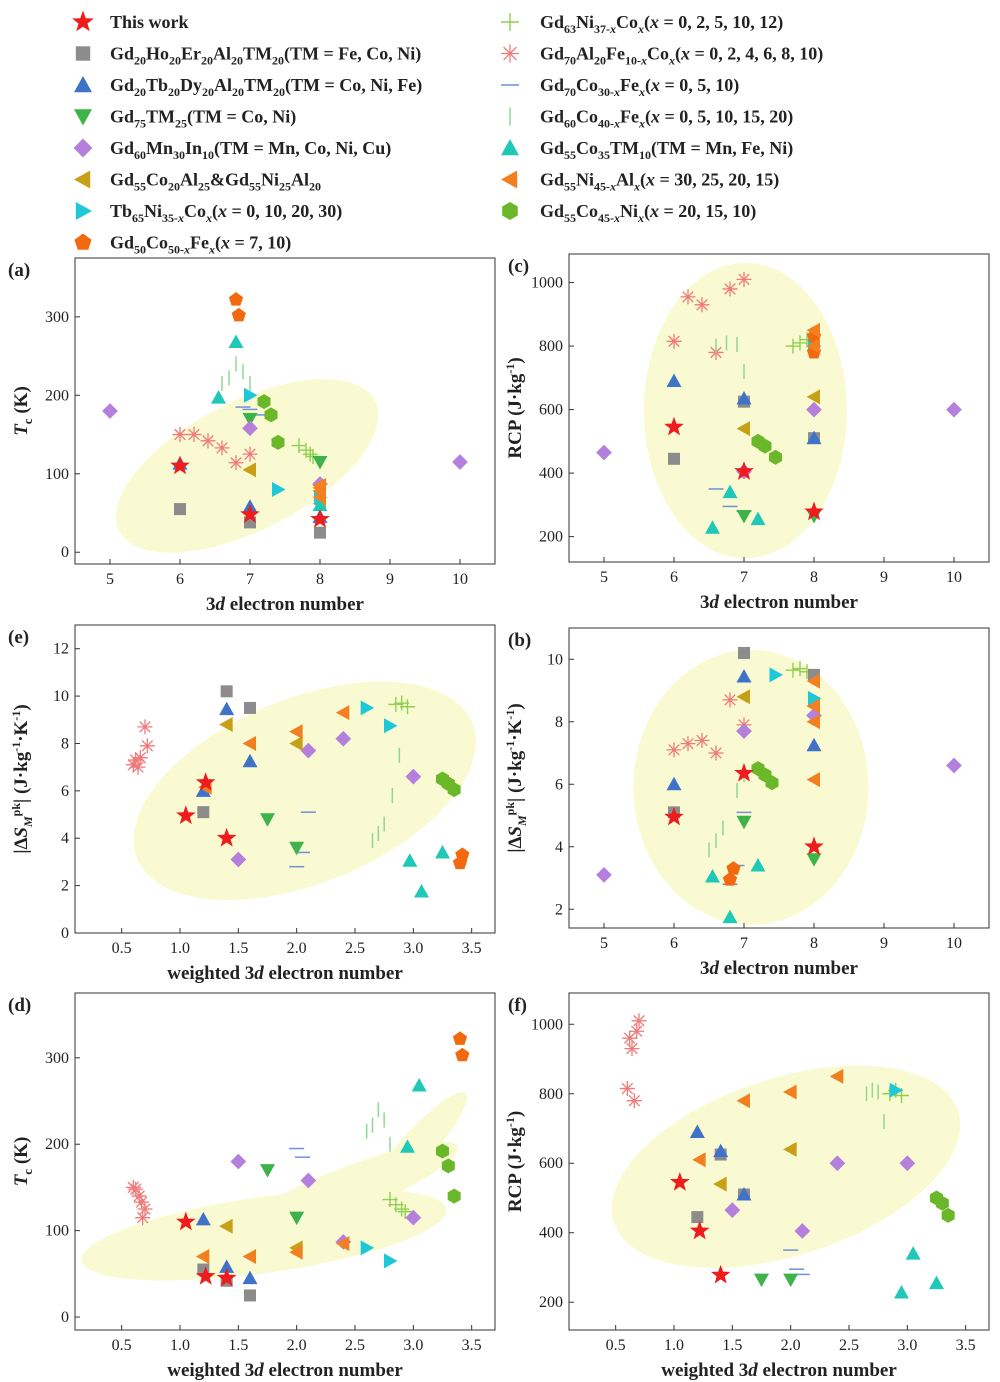 The width and height of the screenshot is (1000, 1382). What do you see at coordinates (297, 948) in the screenshot?
I see `panel-e-xtick: 2.0` at bounding box center [297, 948].